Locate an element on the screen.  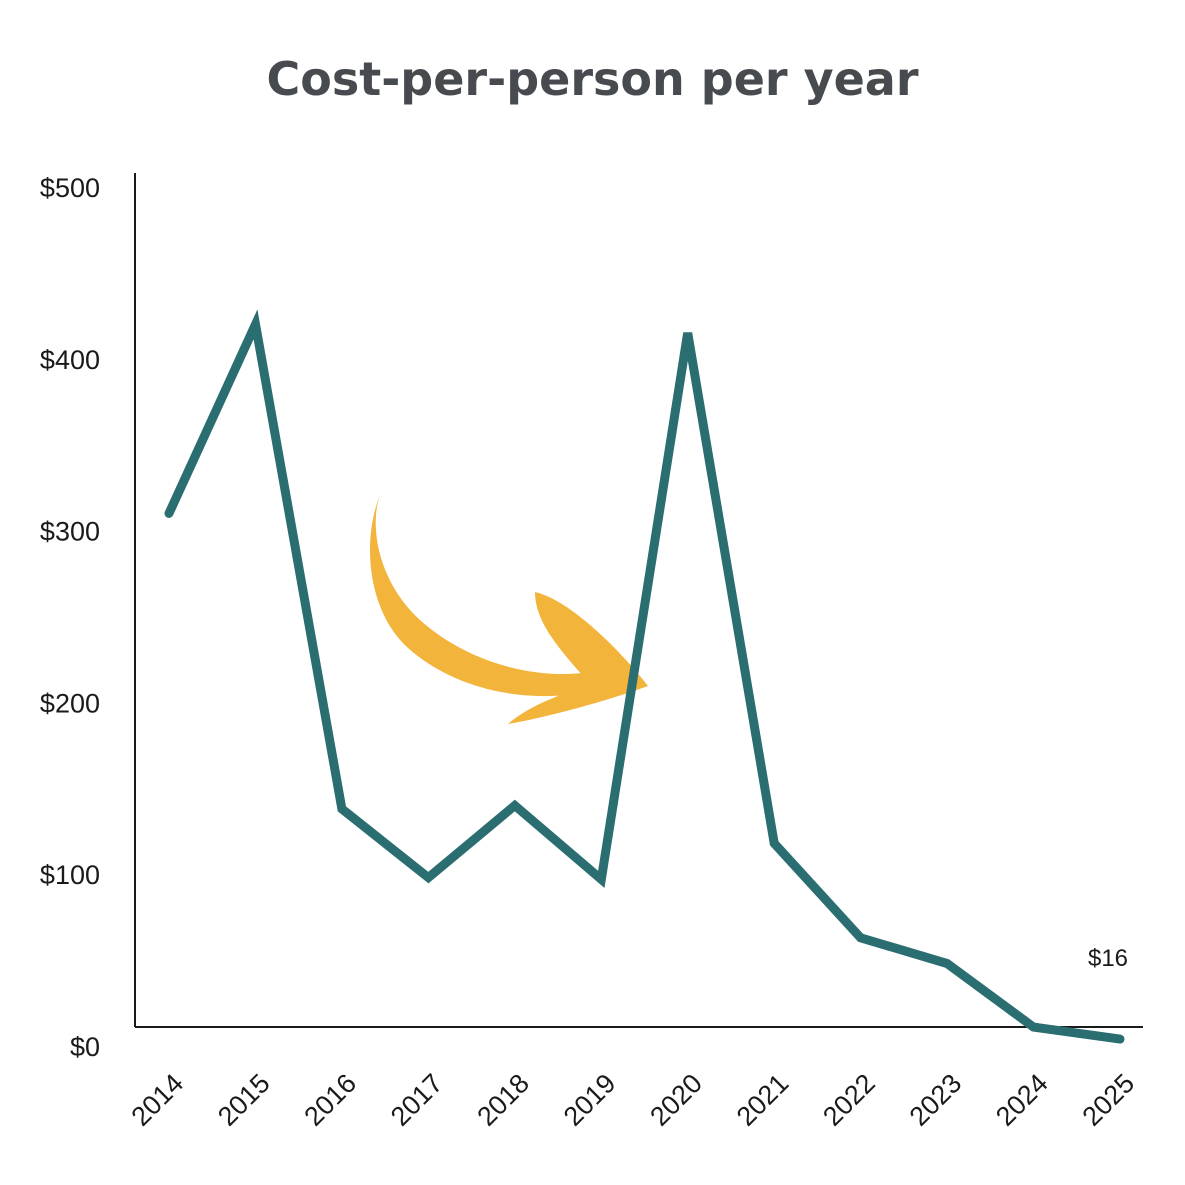
x-tick-label: 2018 is located at coordinates (503, 1100).